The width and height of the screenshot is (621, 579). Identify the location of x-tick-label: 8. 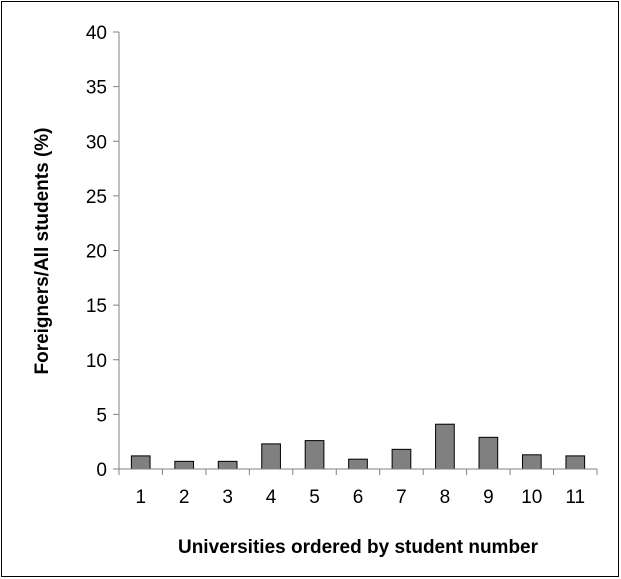
(445, 497).